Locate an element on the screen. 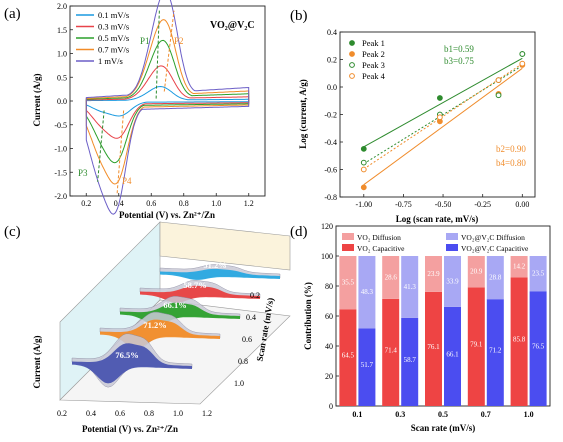 The height and width of the screenshot is (442, 563). panel-d-xtick-label: 0.1 is located at coordinates (357, 414).